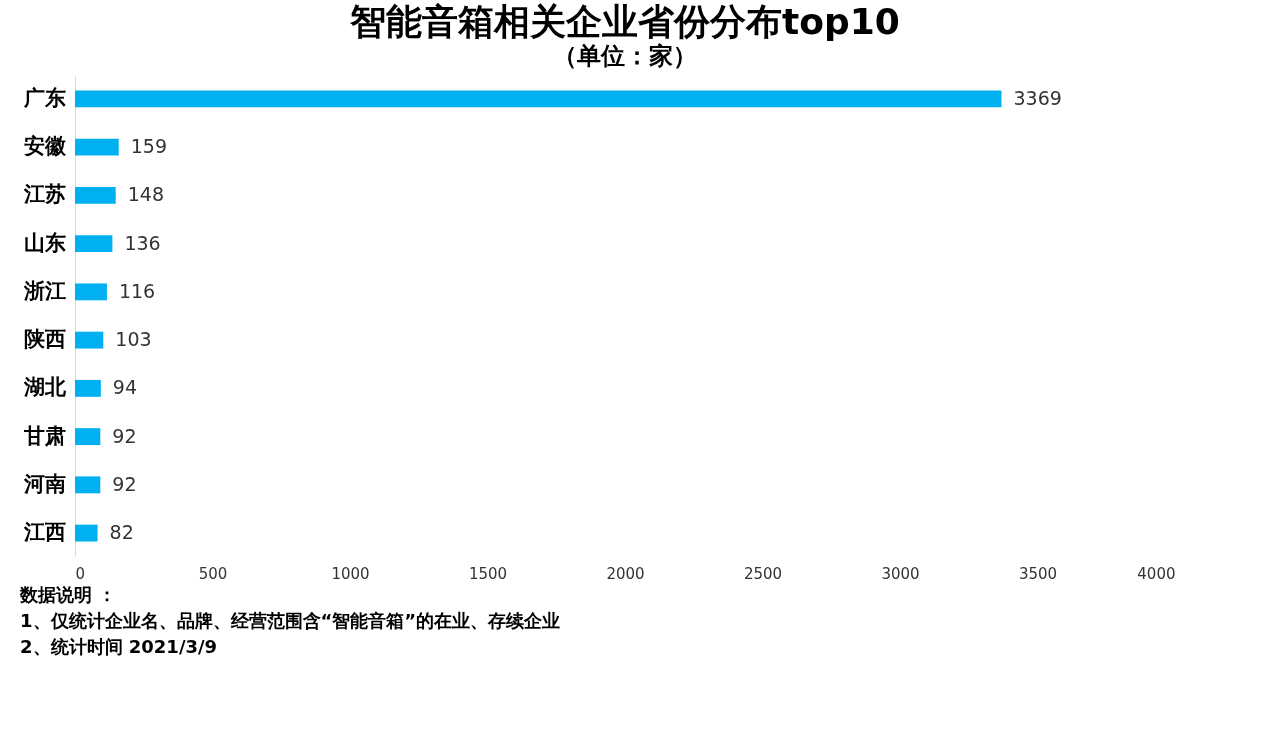 Image resolution: width=1270 pixels, height=738 pixels. What do you see at coordinates (121, 532) in the screenshot?
I see `data-label: 82` at bounding box center [121, 532].